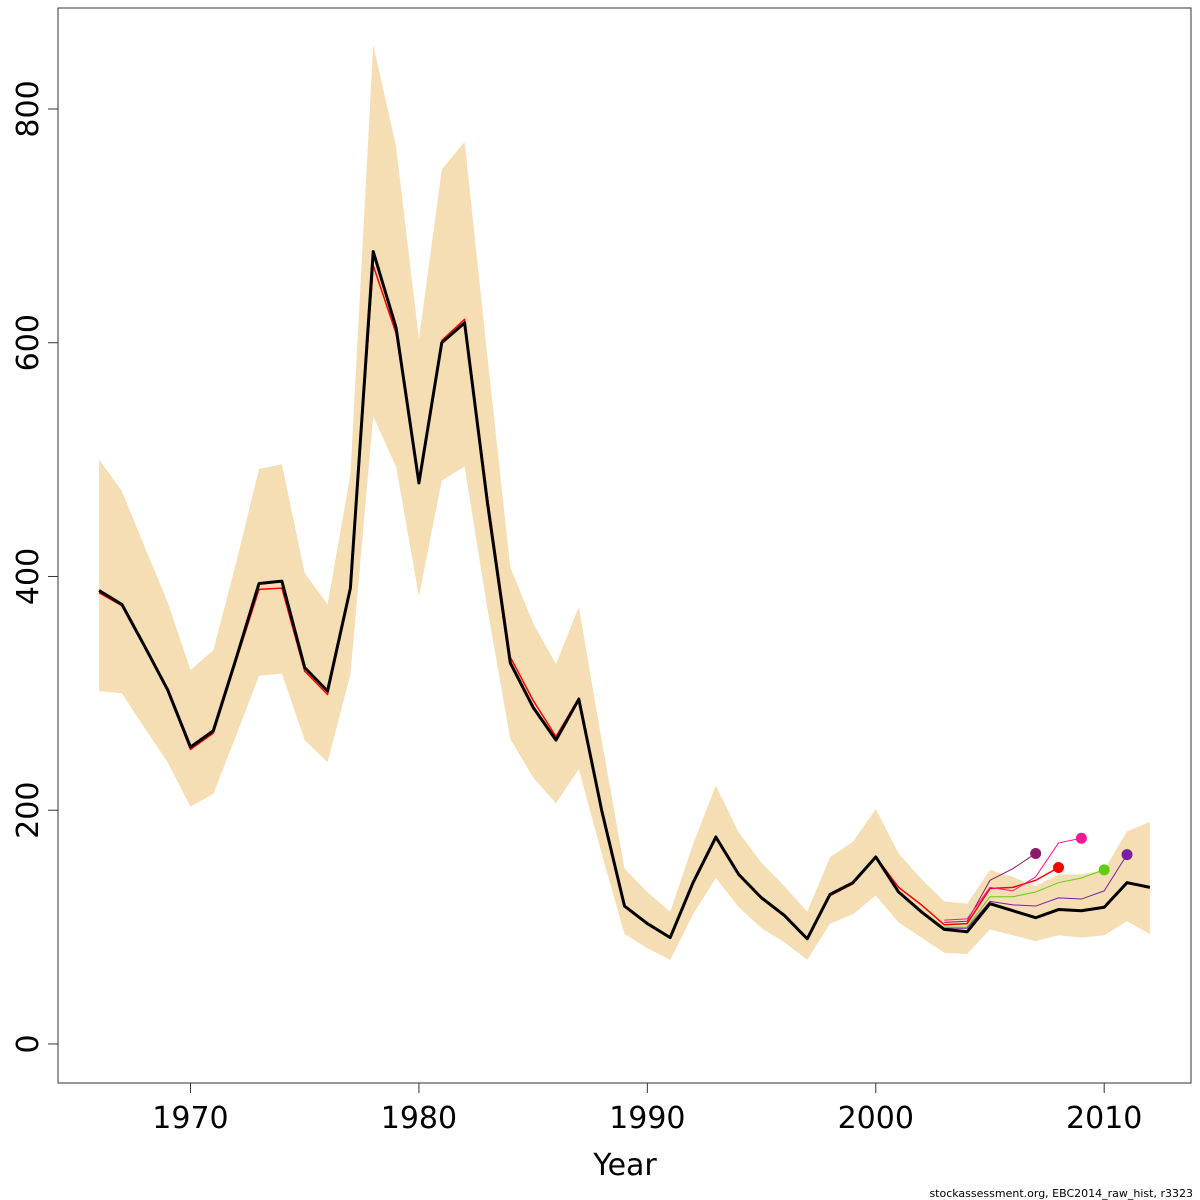 This screenshot has height=1200, width=1200. What do you see at coordinates (28, 342) in the screenshot?
I see `y-tick-label: 600` at bounding box center [28, 342].